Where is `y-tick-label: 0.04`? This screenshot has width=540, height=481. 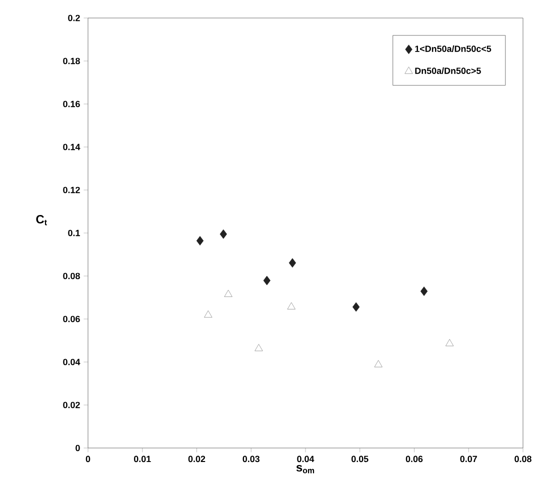
y-tick-label: 0.04 is located at coordinates (71, 362).